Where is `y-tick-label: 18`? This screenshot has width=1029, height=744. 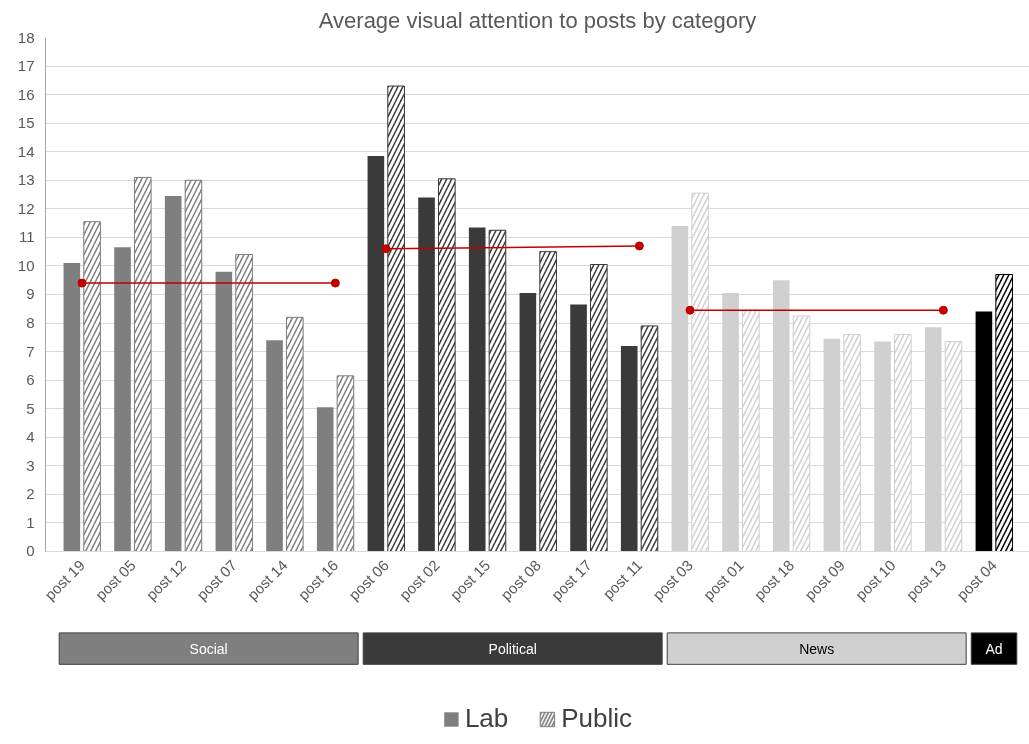
y-tick-label: 18 is located at coordinates (26, 37).